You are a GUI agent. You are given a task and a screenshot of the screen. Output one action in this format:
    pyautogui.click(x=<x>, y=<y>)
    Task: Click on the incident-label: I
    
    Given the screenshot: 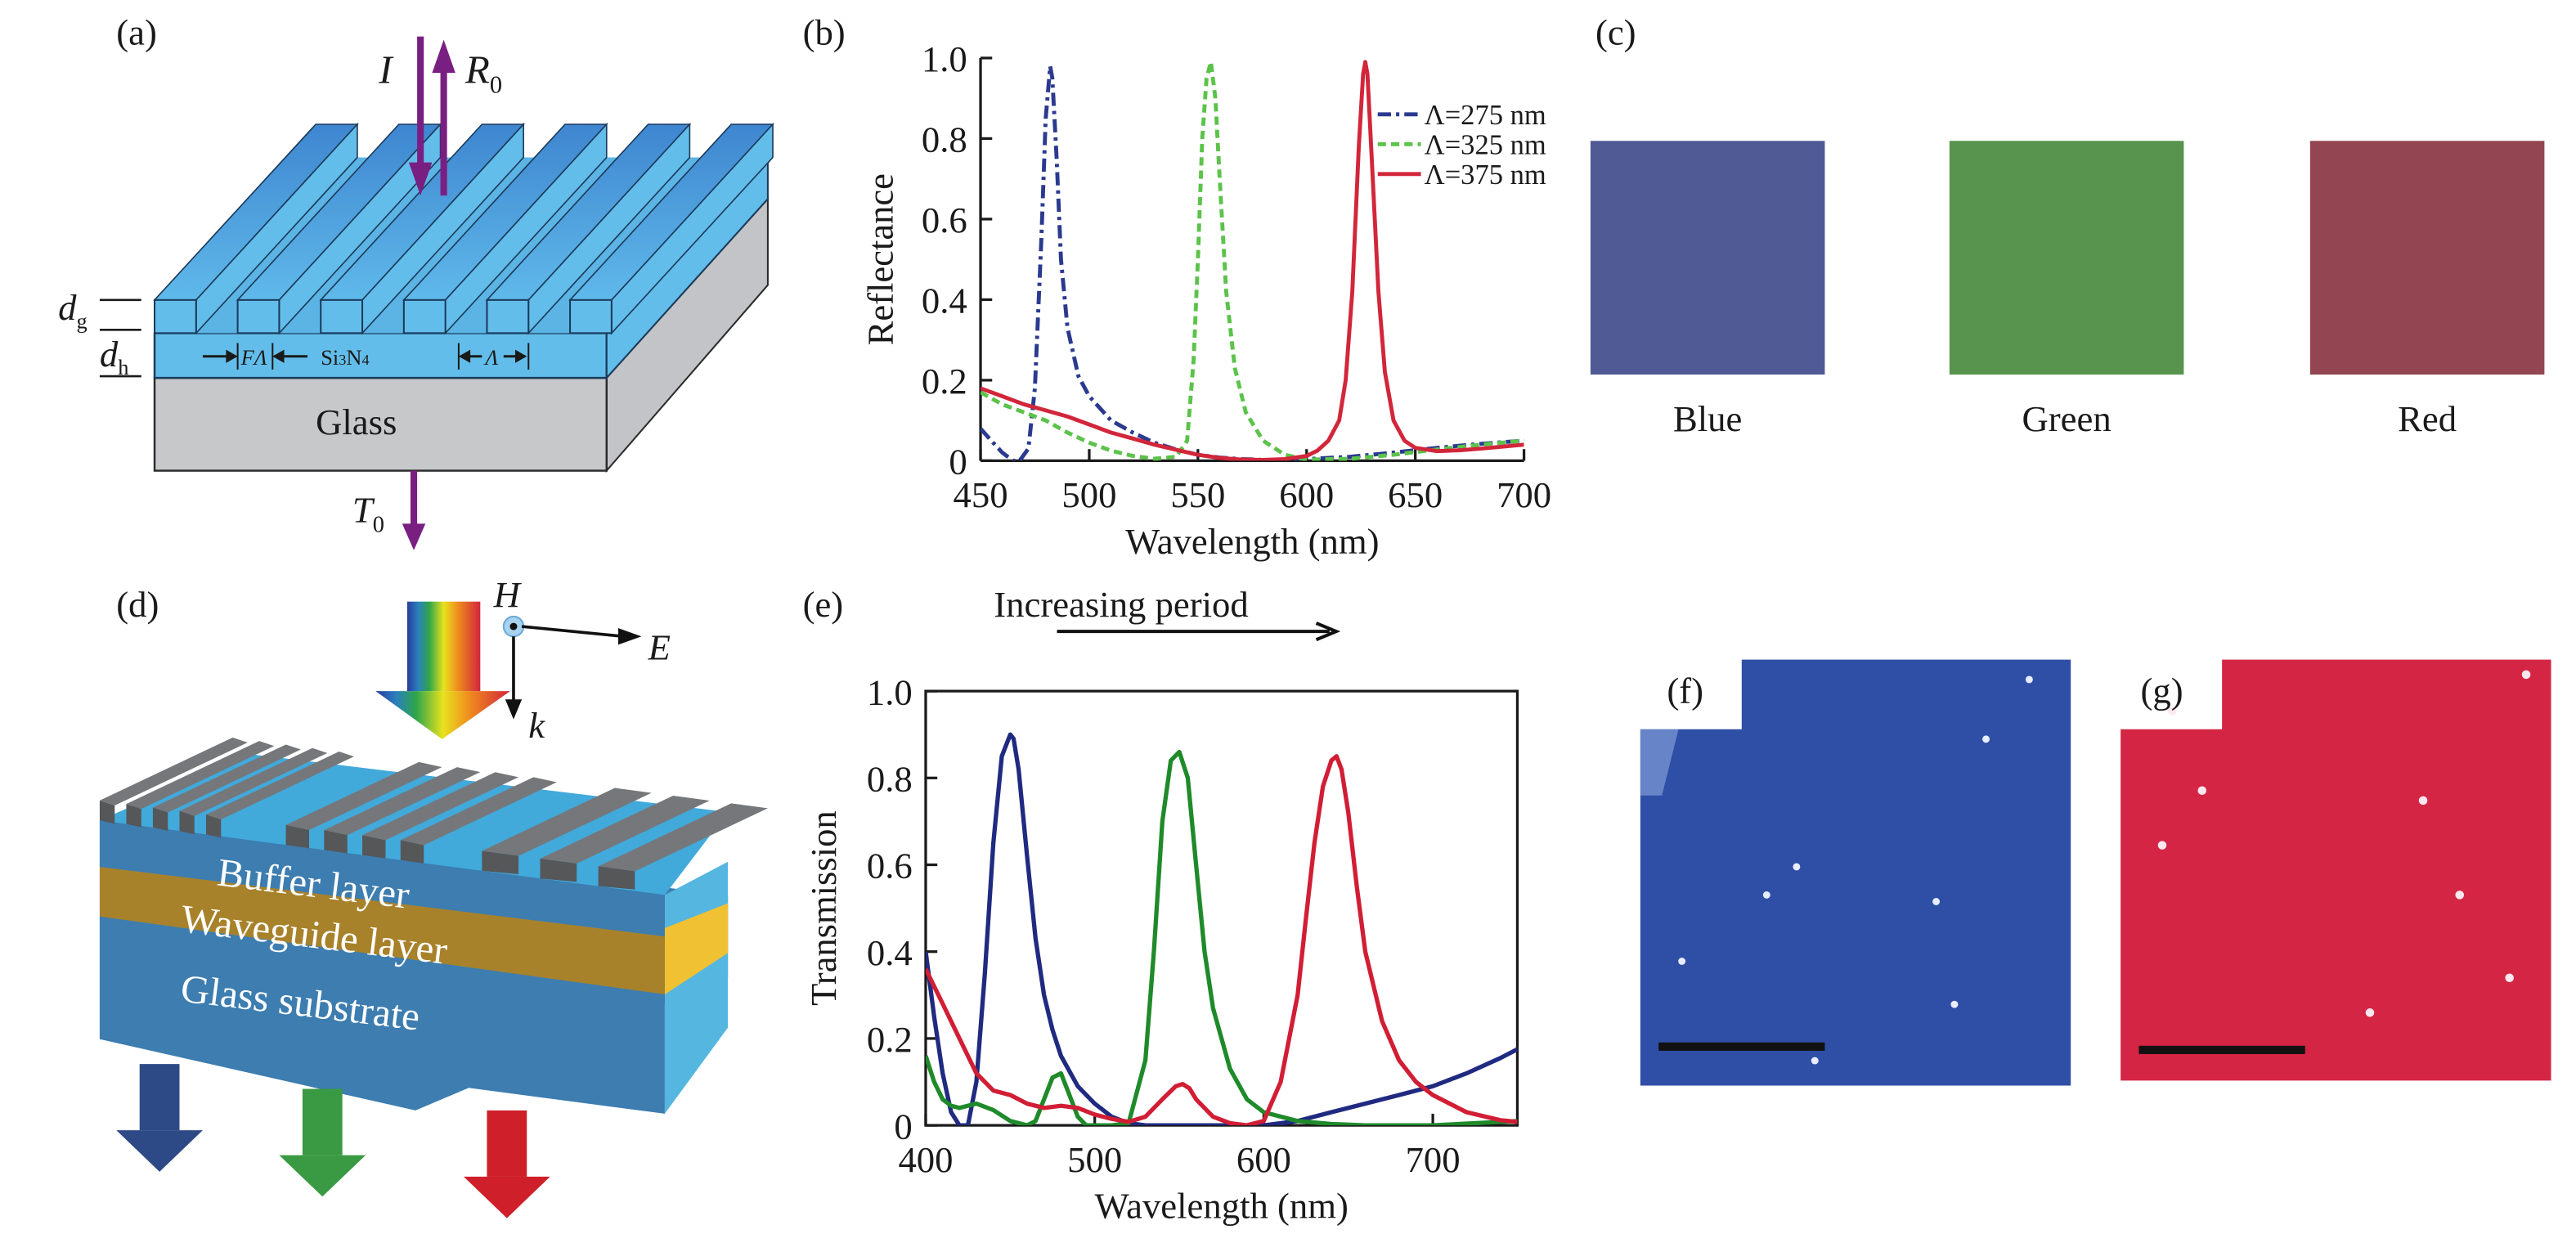 What is the action you would take?
    pyautogui.click(x=386, y=69)
    